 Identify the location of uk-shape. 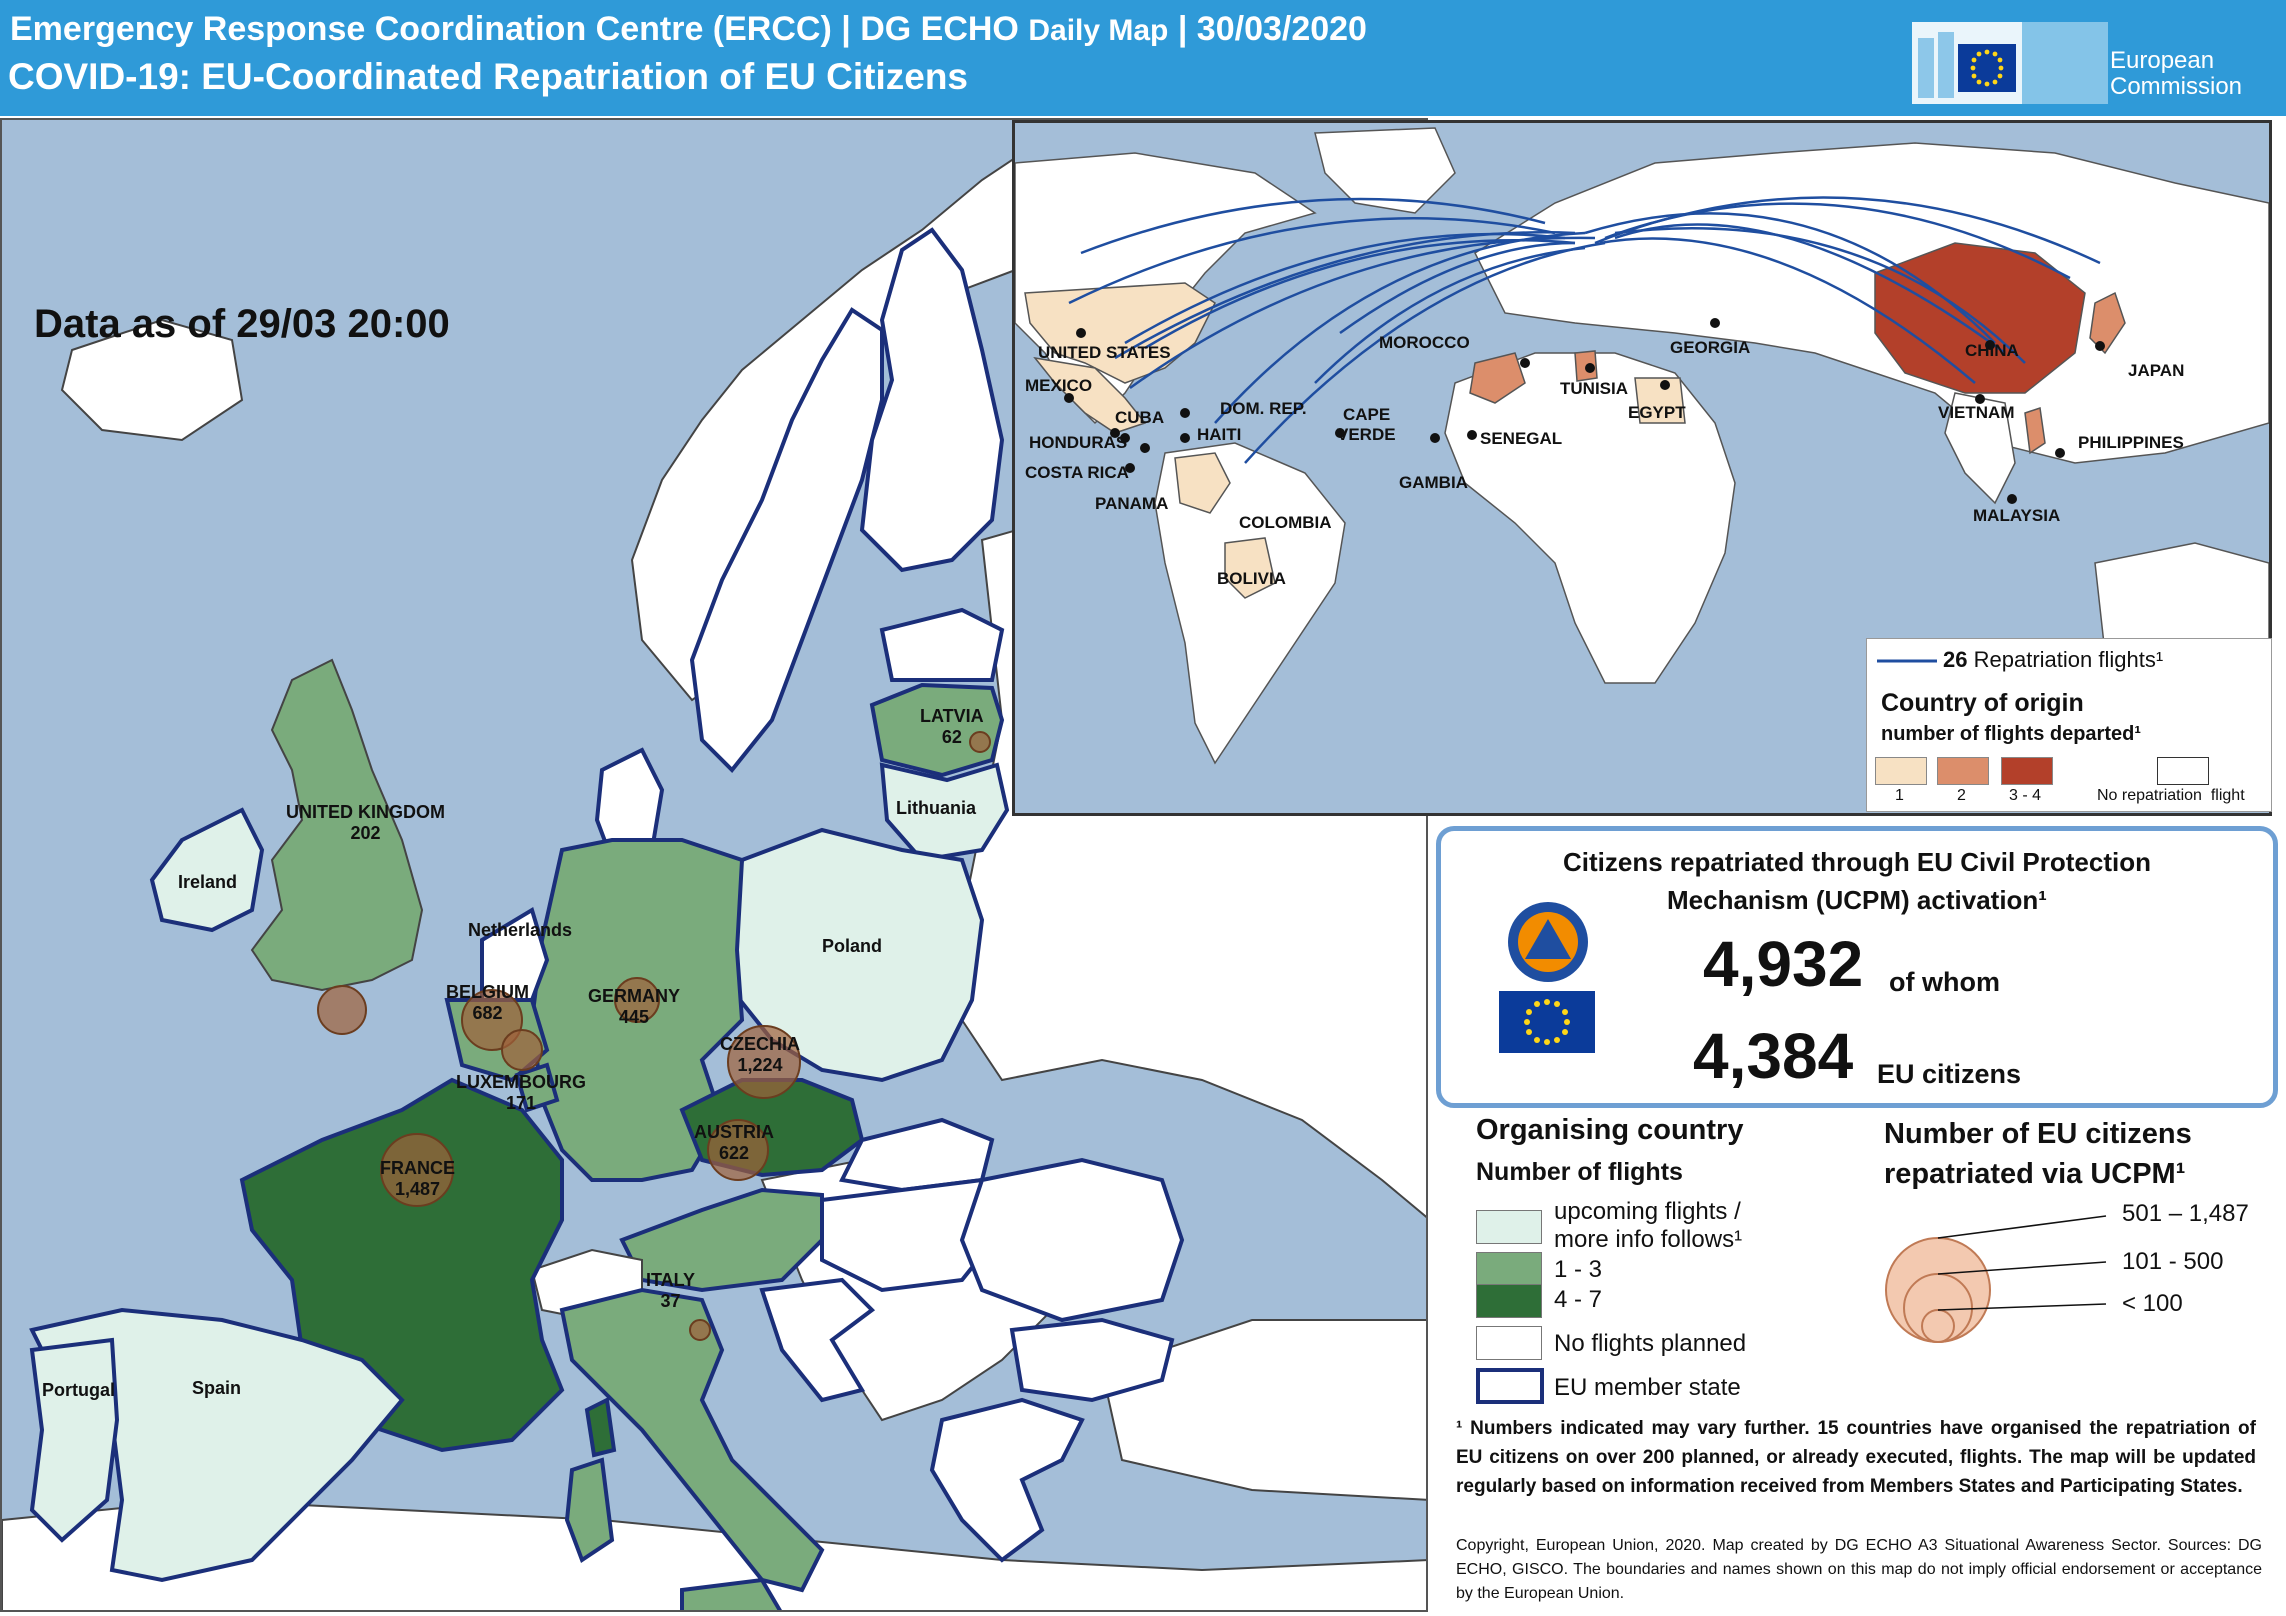
(337, 825).